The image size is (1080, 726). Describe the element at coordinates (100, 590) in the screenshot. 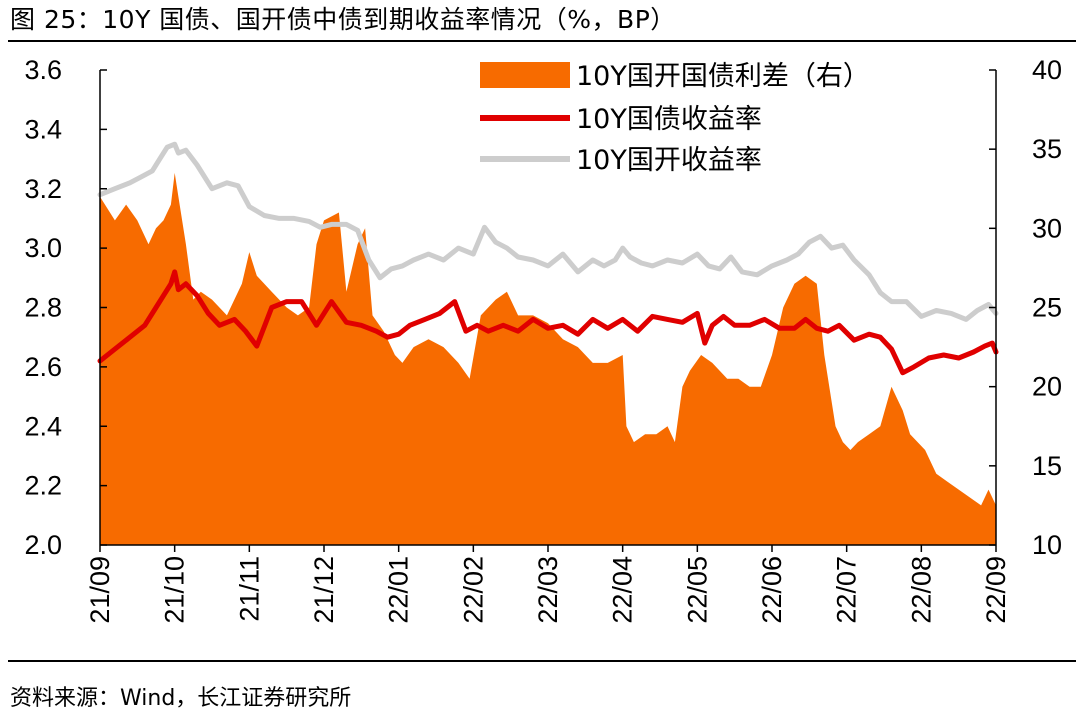

I see `x-tick-label: 21/09` at that location.